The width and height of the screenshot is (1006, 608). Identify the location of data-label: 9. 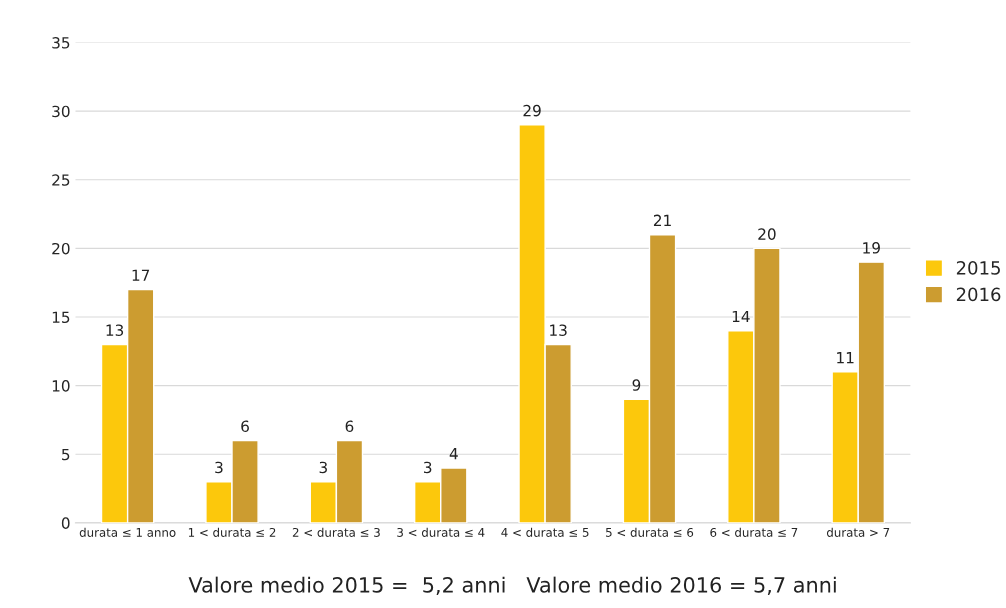
(636, 385).